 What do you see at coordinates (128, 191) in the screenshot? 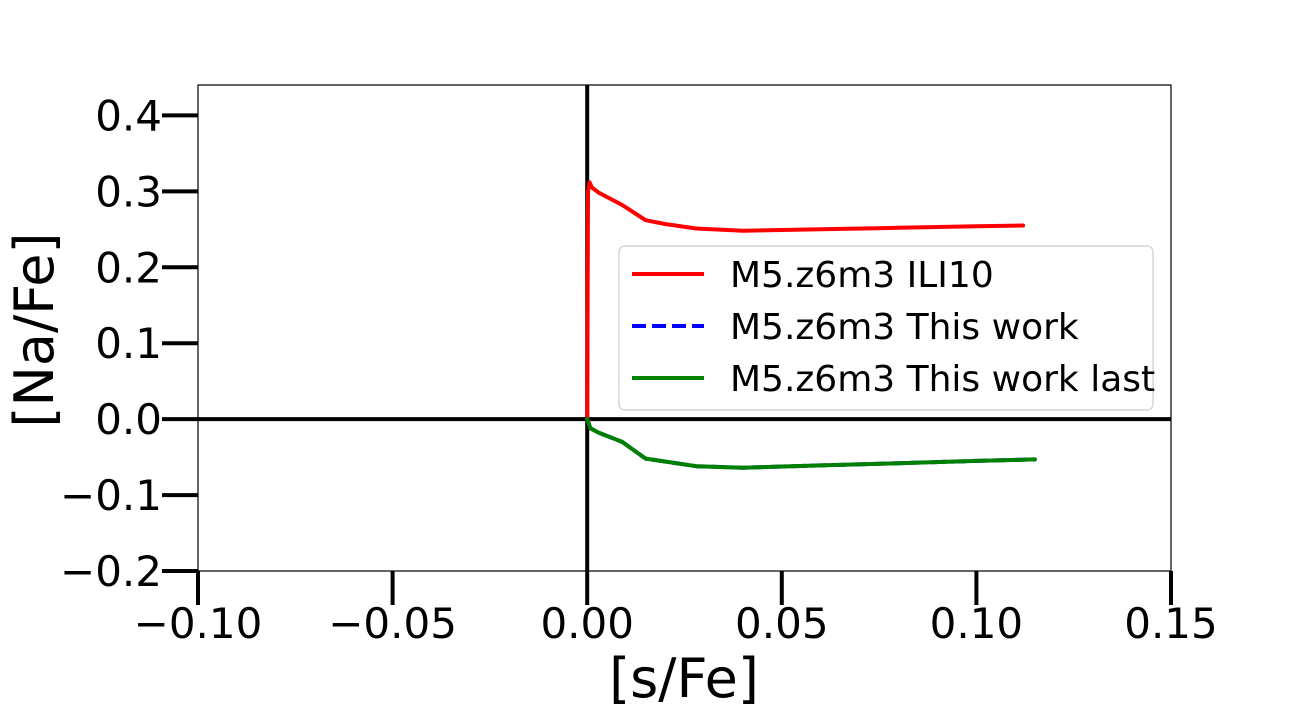
I see `y-tick-label: 0.3` at bounding box center [128, 191].